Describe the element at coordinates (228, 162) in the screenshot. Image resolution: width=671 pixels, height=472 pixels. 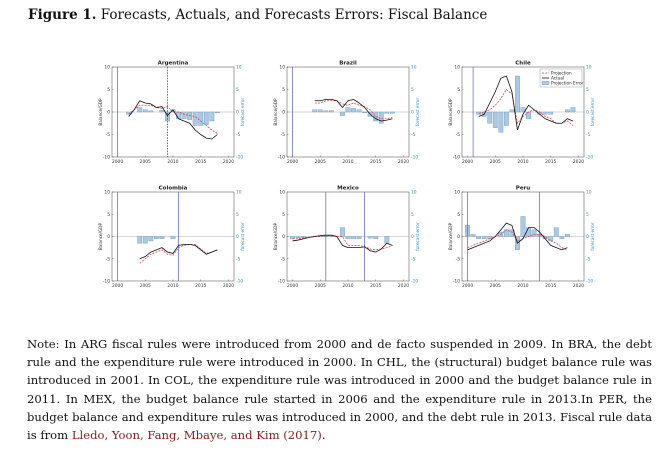
I see `x-tick-label: 2020` at that location.